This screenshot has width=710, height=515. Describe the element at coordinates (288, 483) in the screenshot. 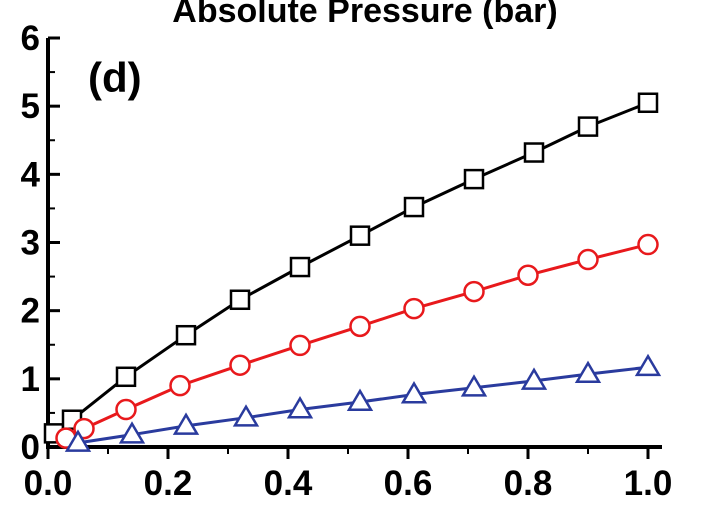

I see `x-tick-label: 0.4` at that location.